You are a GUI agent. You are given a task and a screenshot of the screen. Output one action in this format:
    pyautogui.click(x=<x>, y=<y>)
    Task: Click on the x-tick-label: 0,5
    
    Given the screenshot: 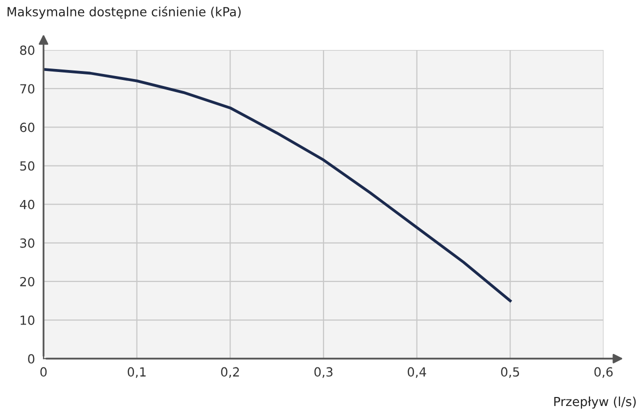 What is the action you would take?
    pyautogui.click(x=510, y=372)
    